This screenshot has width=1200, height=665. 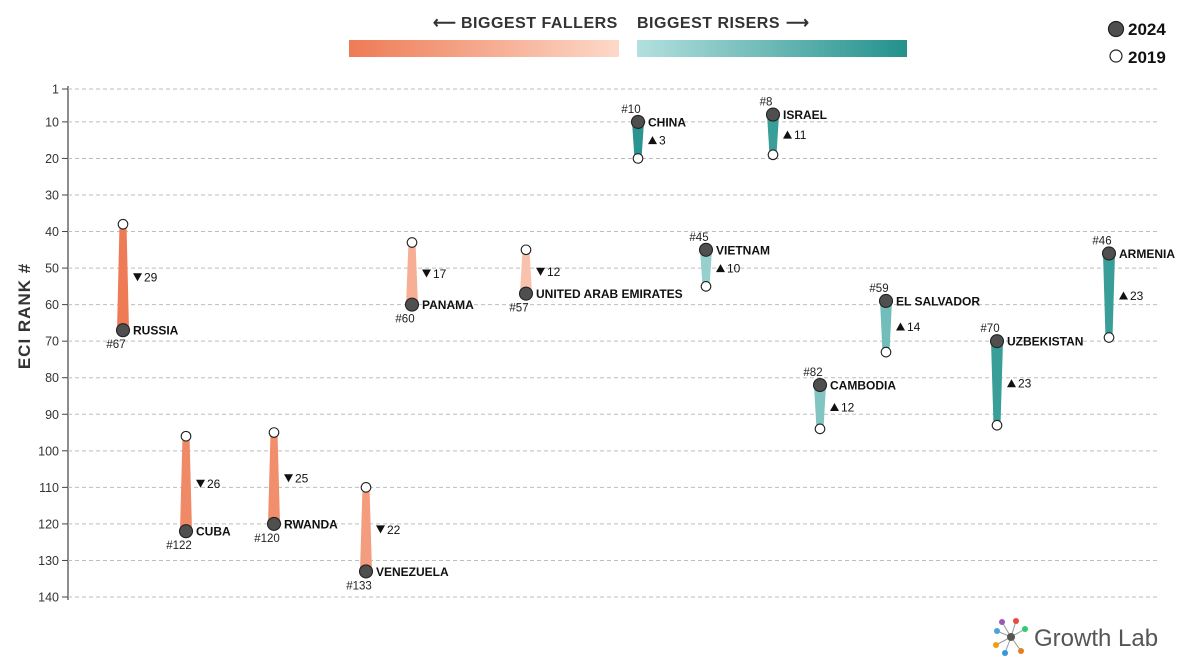 I want to click on dumbbell-cuba: CUBA #122 26, so click(x=198, y=491).